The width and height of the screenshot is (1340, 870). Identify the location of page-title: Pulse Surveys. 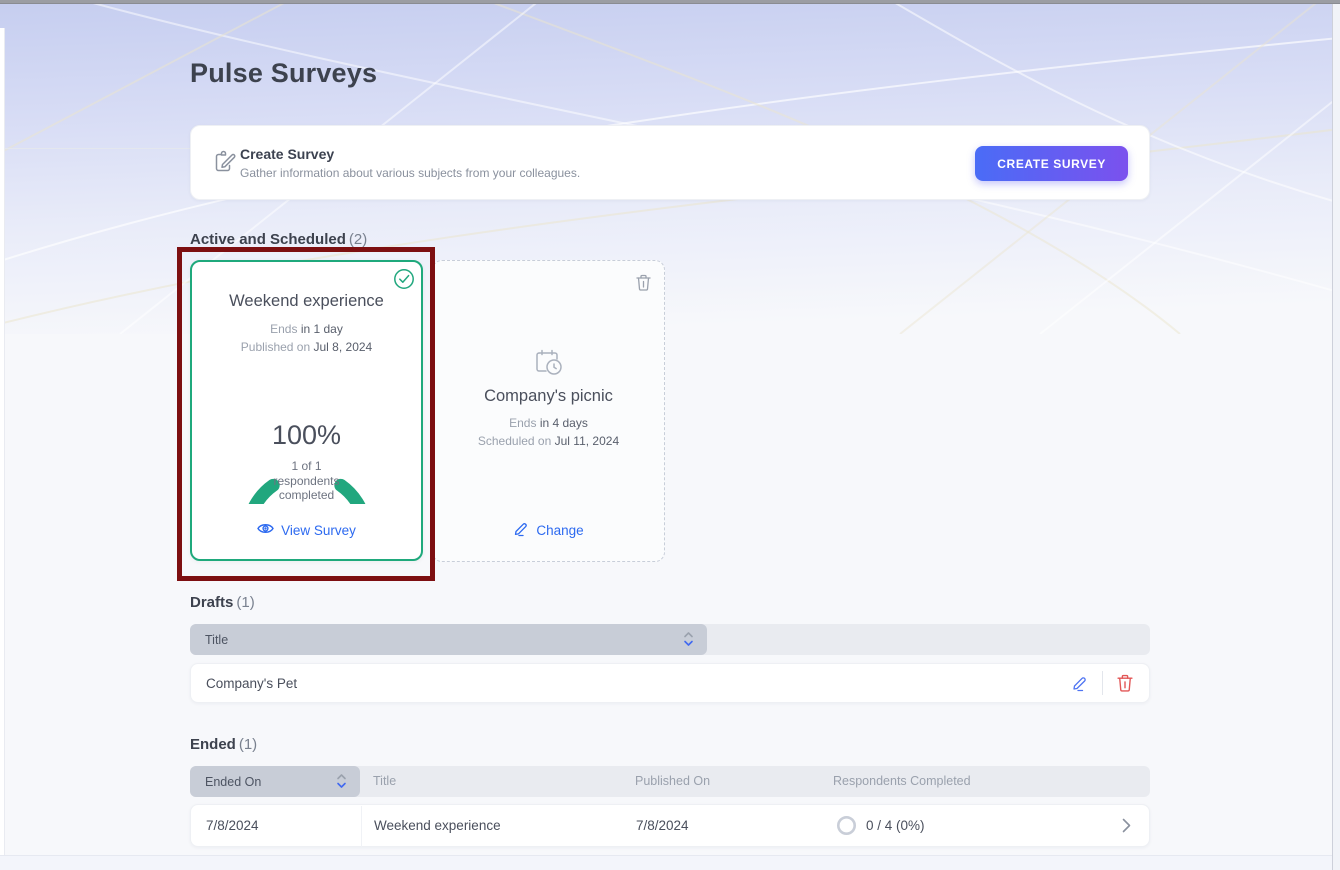
(284, 73).